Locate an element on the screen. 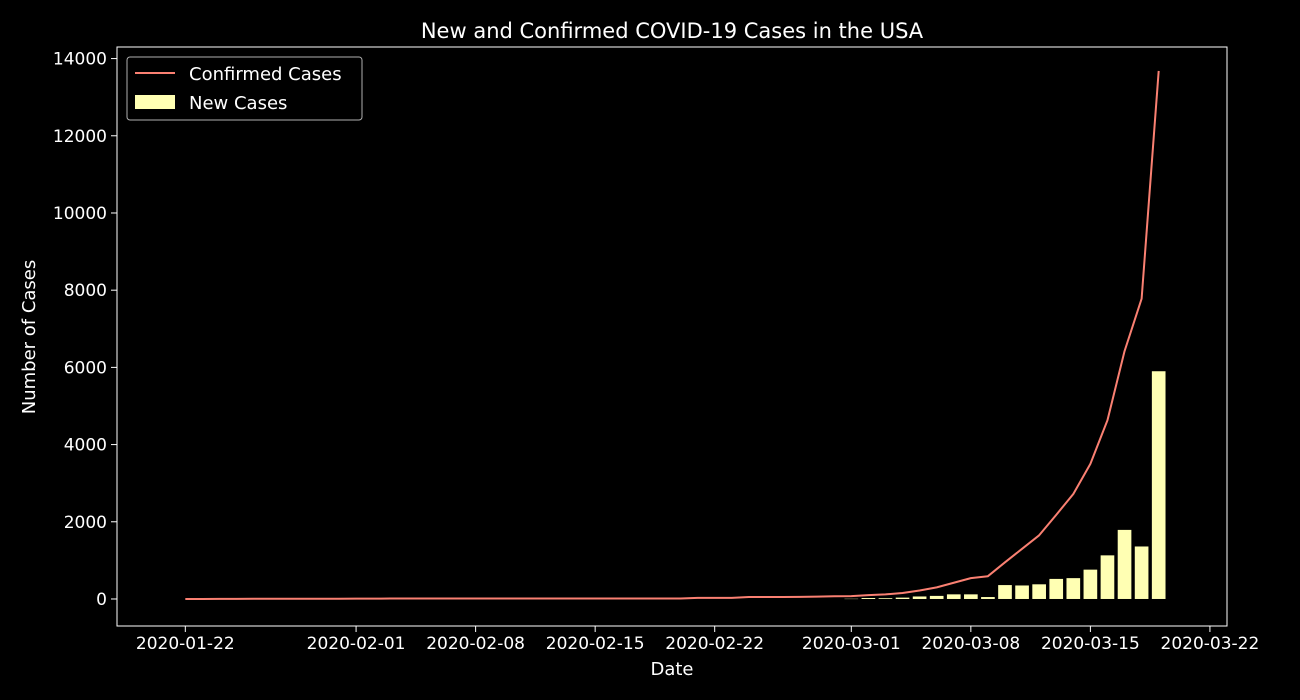  y-tick-label: 10000 is located at coordinates (80, 214).